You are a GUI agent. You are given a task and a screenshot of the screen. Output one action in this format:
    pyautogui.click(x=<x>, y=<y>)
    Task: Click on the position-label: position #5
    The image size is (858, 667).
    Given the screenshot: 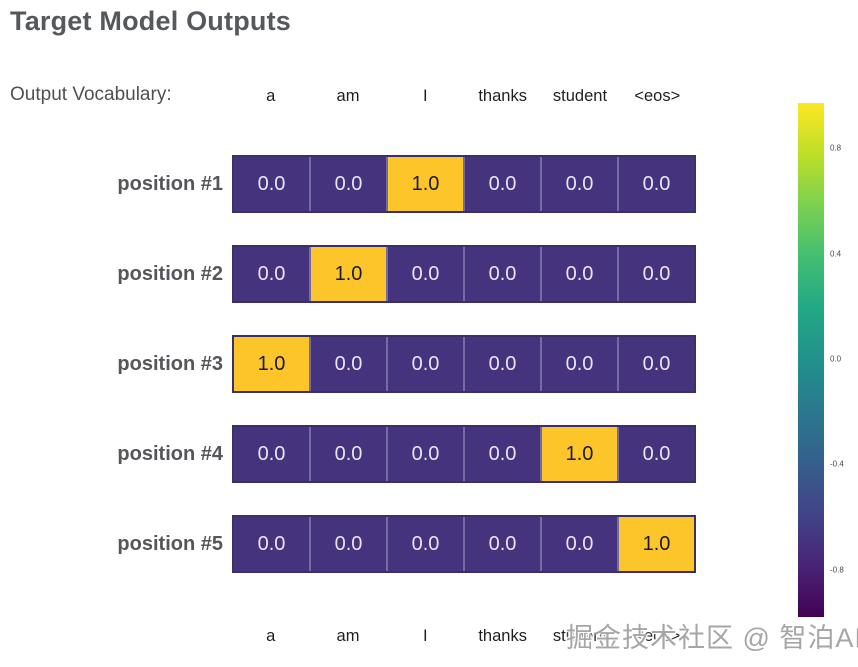 What is the action you would take?
    pyautogui.click(x=170, y=544)
    